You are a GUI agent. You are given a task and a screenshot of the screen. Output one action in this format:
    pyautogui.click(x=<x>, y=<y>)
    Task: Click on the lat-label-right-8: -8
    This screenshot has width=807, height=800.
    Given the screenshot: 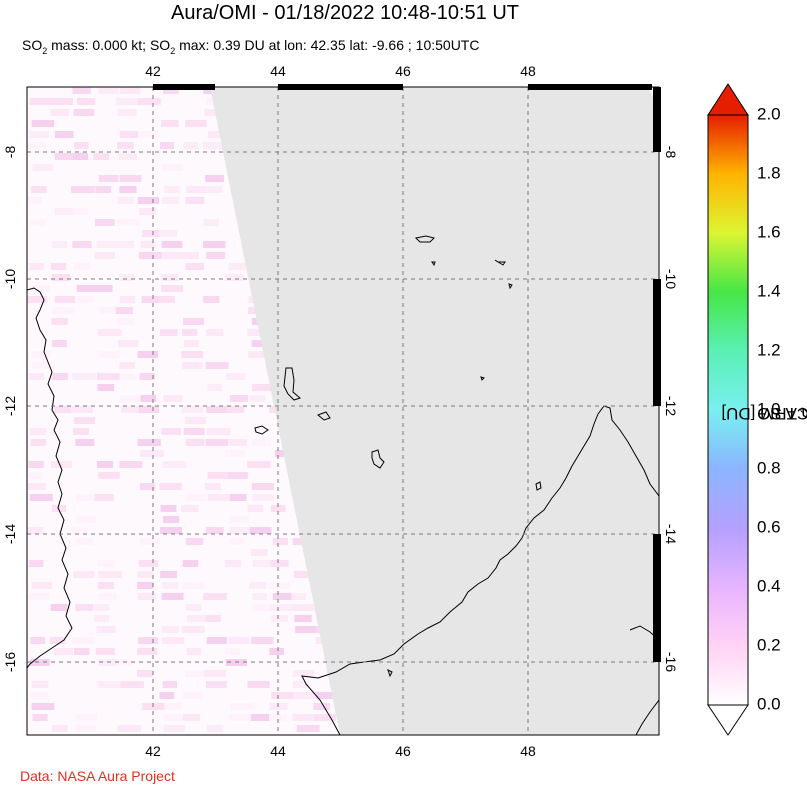 What is the action you would take?
    pyautogui.click(x=671, y=152)
    